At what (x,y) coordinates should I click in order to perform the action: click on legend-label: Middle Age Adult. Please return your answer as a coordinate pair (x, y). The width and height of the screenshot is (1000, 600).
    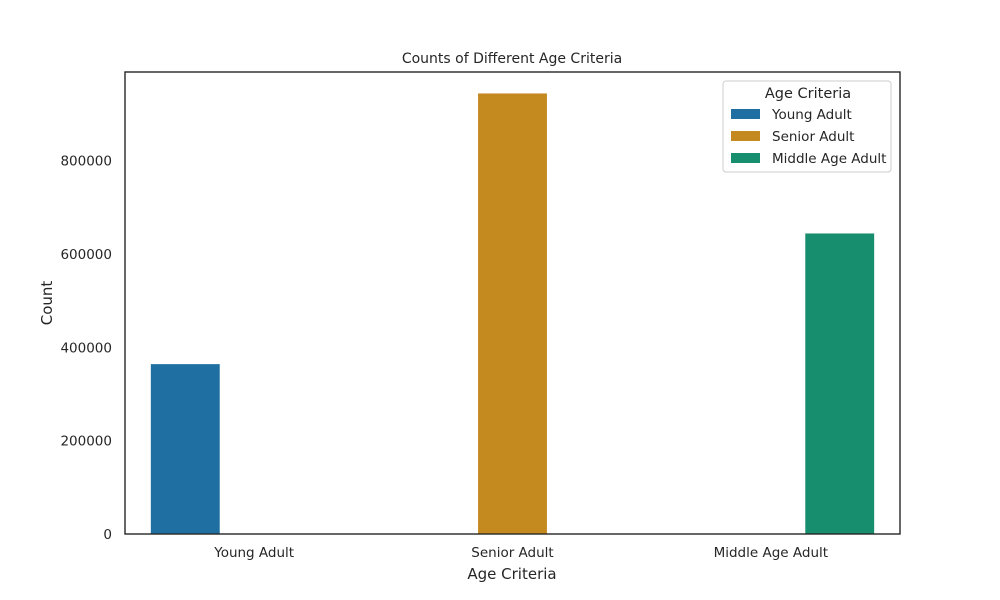
    Looking at the image, I should click on (829, 159).